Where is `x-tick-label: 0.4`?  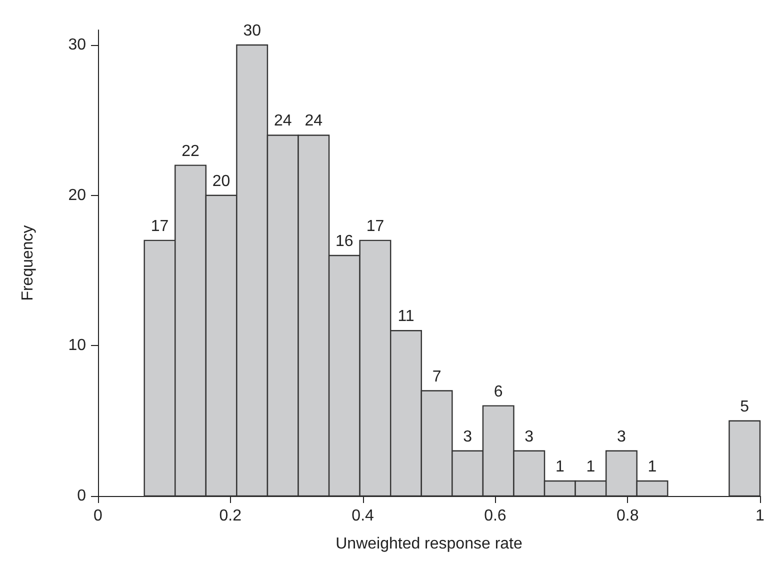 x-tick-label: 0.4 is located at coordinates (363, 516).